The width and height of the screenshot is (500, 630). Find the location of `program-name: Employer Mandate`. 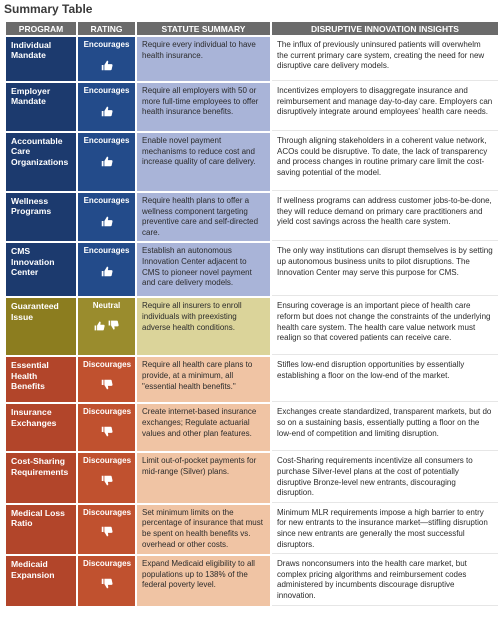

program-name: Employer Mandate is located at coordinates (41, 107).